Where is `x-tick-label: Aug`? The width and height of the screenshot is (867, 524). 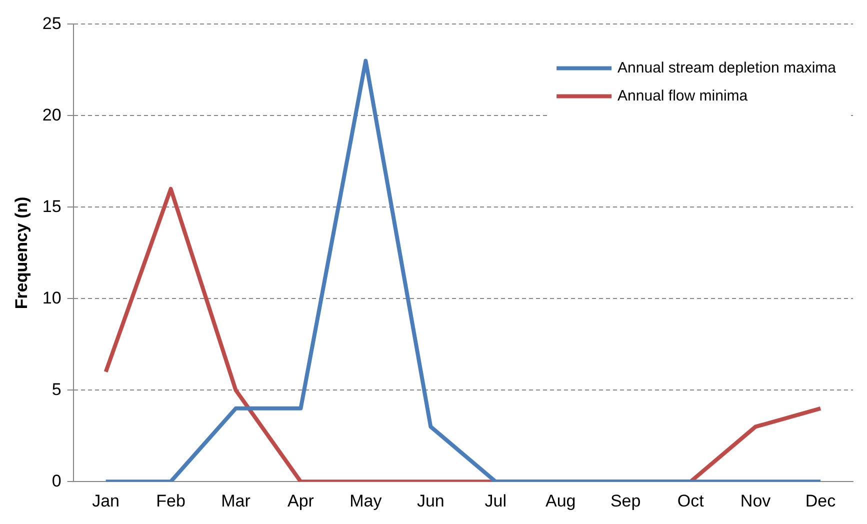 x-tick-label: Aug is located at coordinates (560, 500).